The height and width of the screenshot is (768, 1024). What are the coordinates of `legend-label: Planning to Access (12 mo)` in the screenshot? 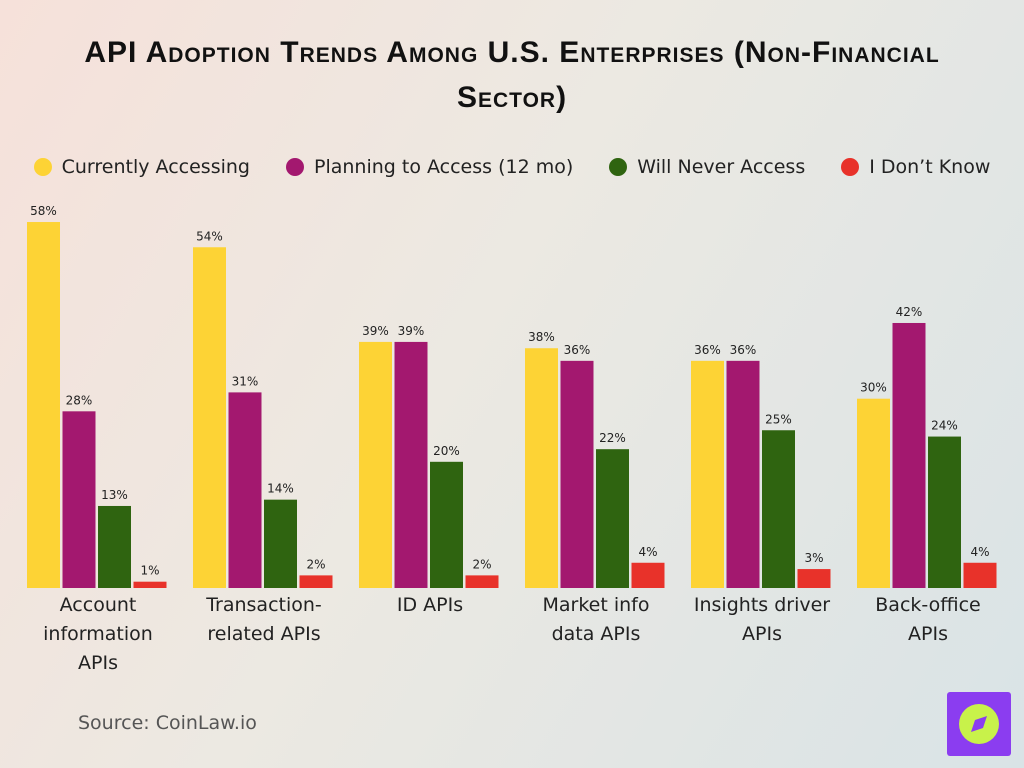 It's located at (443, 167).